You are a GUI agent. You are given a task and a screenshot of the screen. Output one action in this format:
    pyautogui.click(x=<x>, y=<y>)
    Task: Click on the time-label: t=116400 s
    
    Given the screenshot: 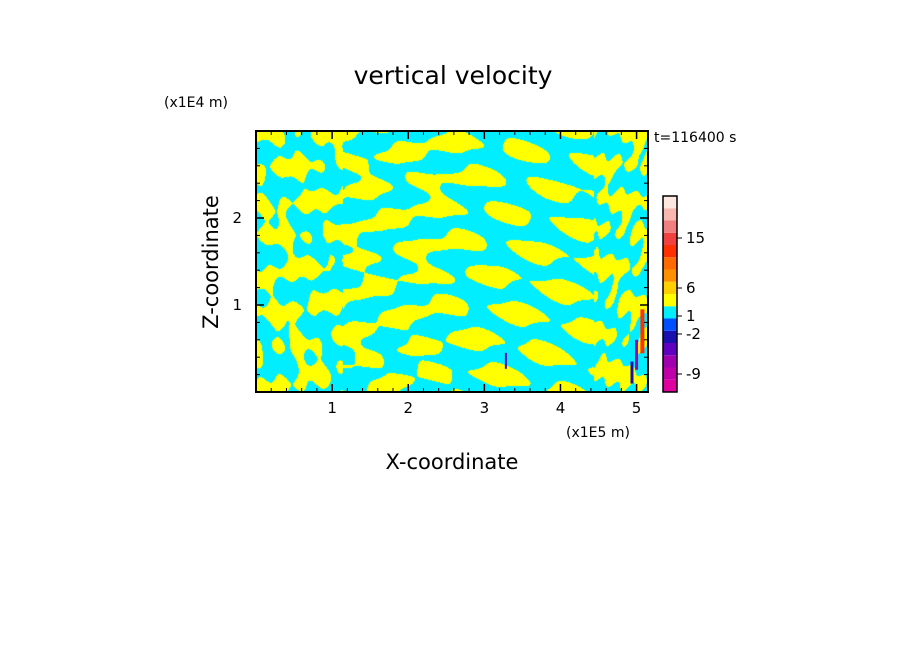 What is the action you would take?
    pyautogui.click(x=695, y=138)
    